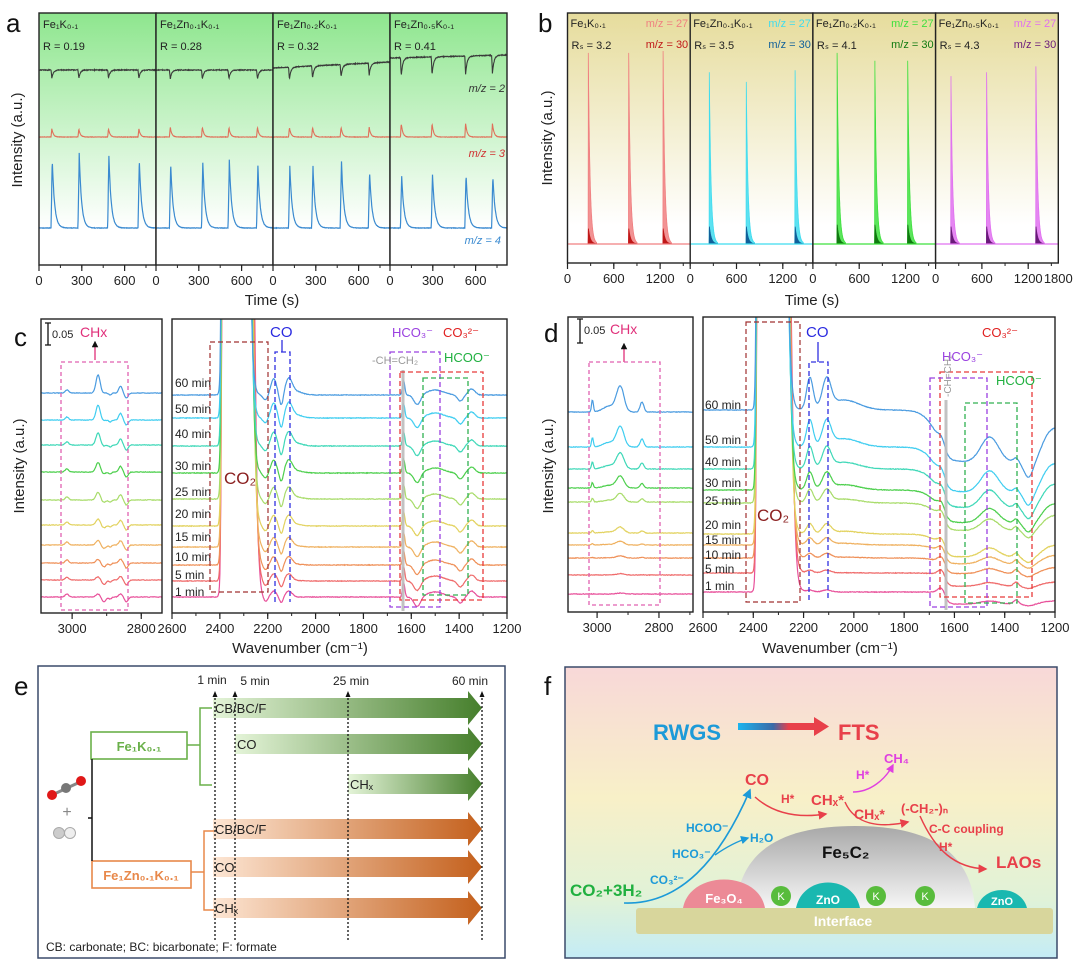  Describe the element at coordinates (830, 648) in the screenshot. I see `d-xlabel: Wavenumber (cm⁻¹)` at that location.